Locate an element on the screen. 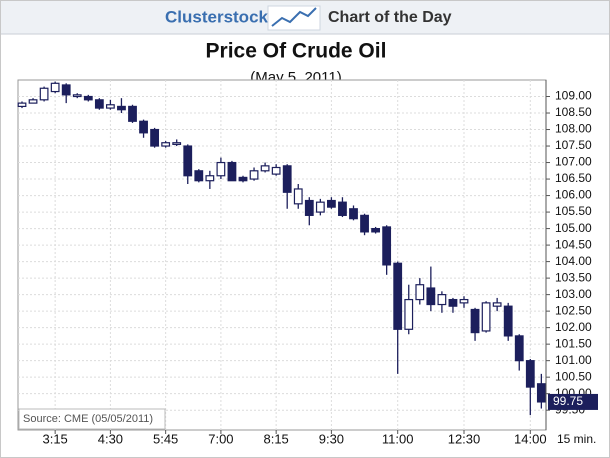  brand-icon is located at coordinates (294, 18).